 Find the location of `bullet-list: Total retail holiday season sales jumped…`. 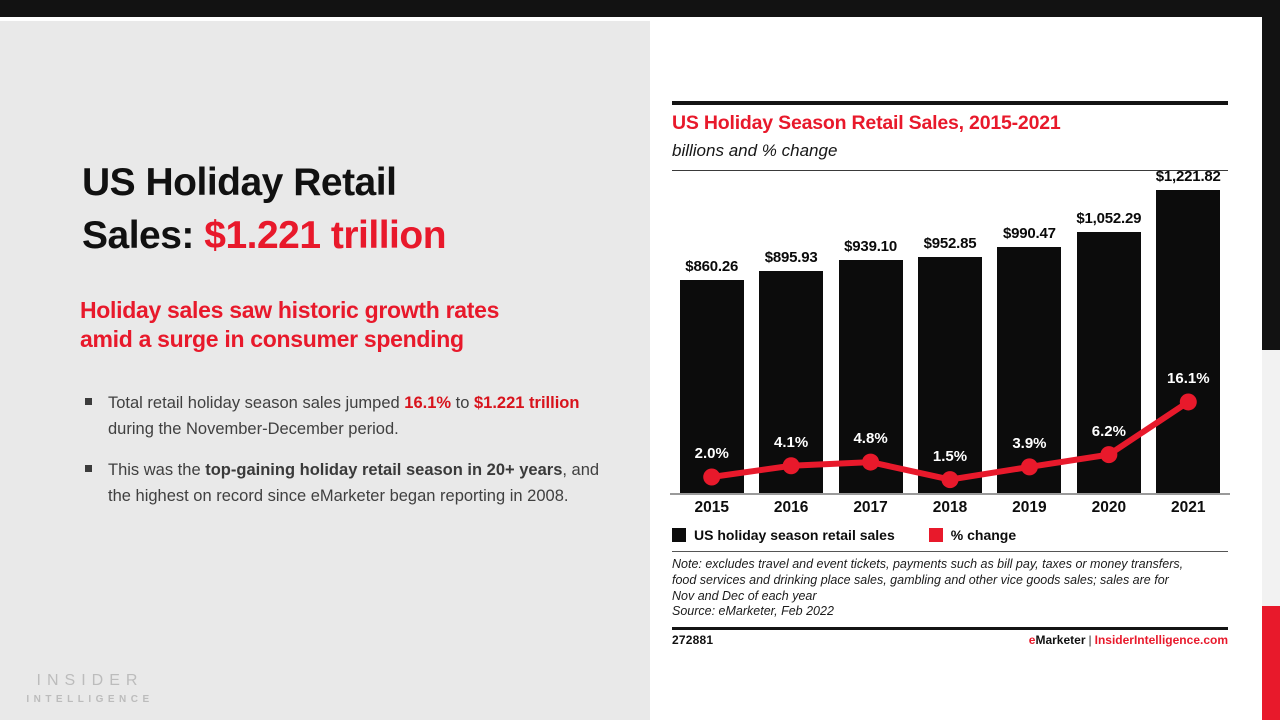

bullet-list: Total retail holiday season sales jumped… is located at coordinates (345, 457).